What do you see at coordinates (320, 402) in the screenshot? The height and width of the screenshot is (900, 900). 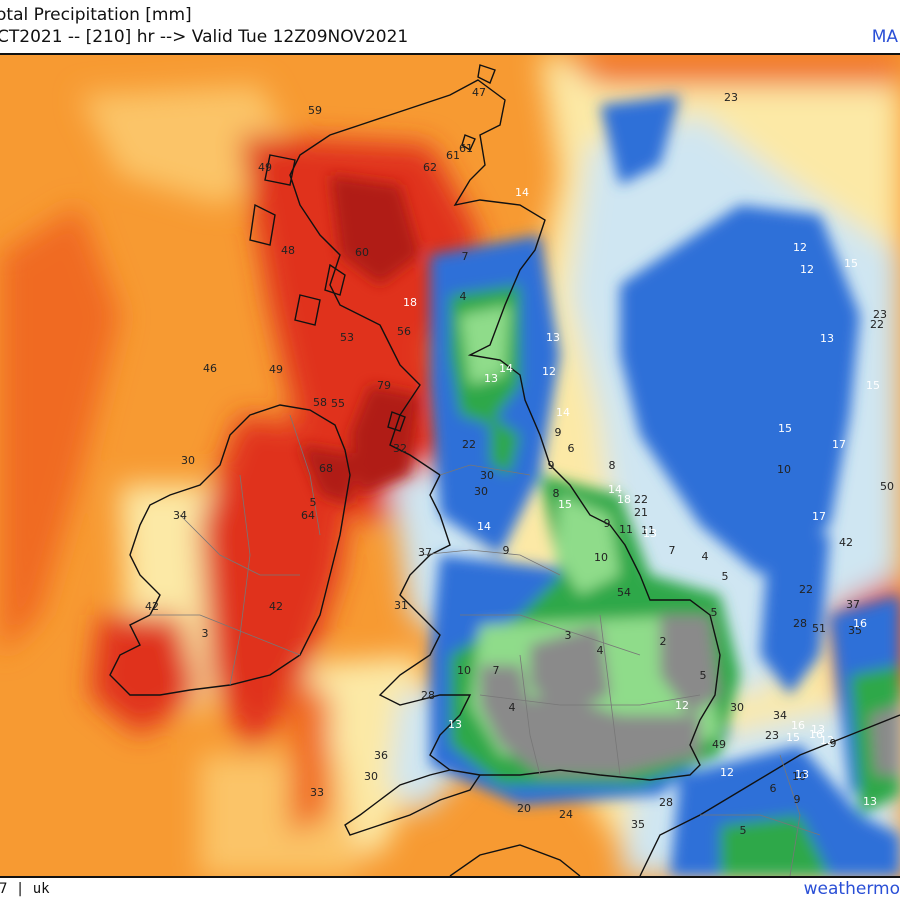 I see `precip-value-label: 58` at bounding box center [320, 402].